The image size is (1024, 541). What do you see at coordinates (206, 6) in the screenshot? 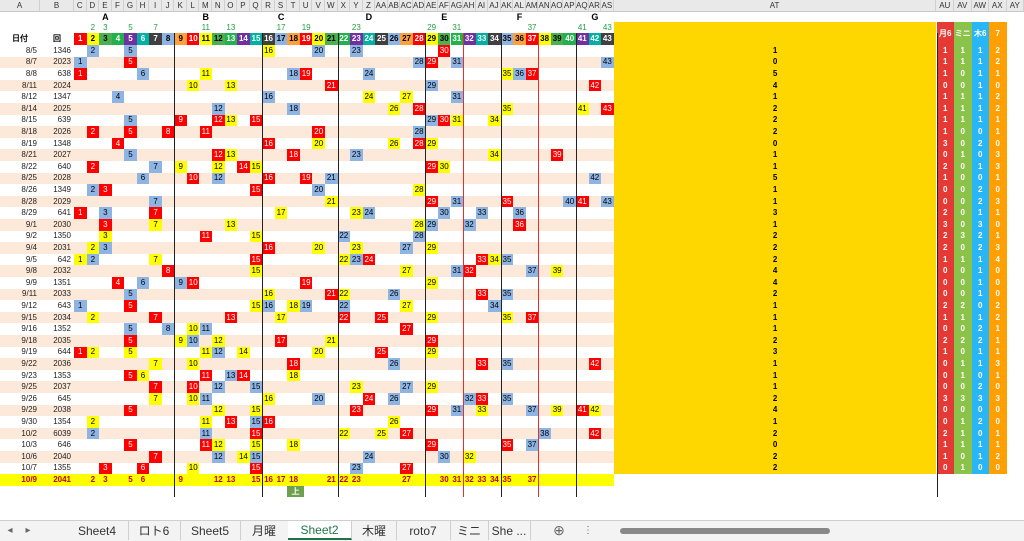
I see `column-header-m: M` at bounding box center [206, 6].